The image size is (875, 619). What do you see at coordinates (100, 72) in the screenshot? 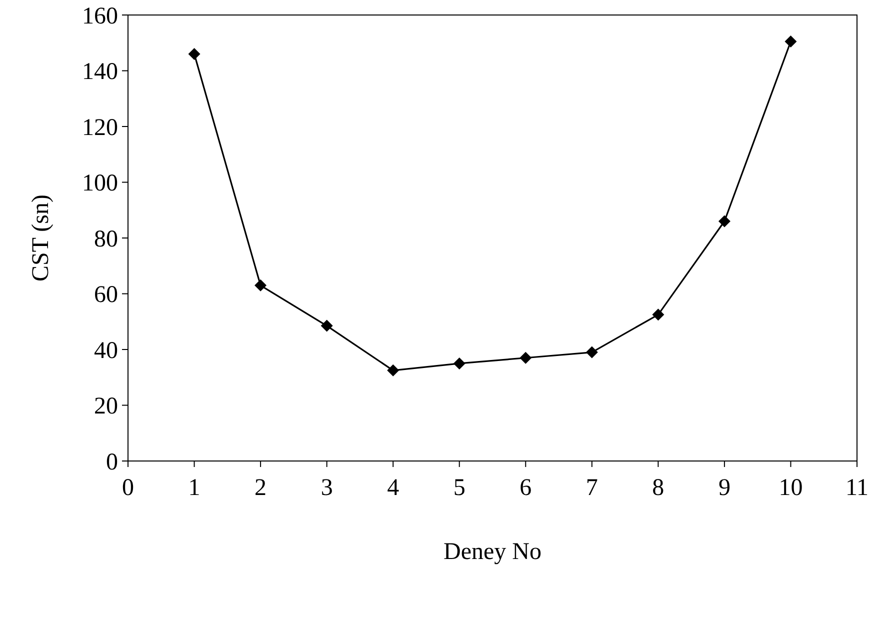
I see `y-tick-label: 140` at bounding box center [100, 72].